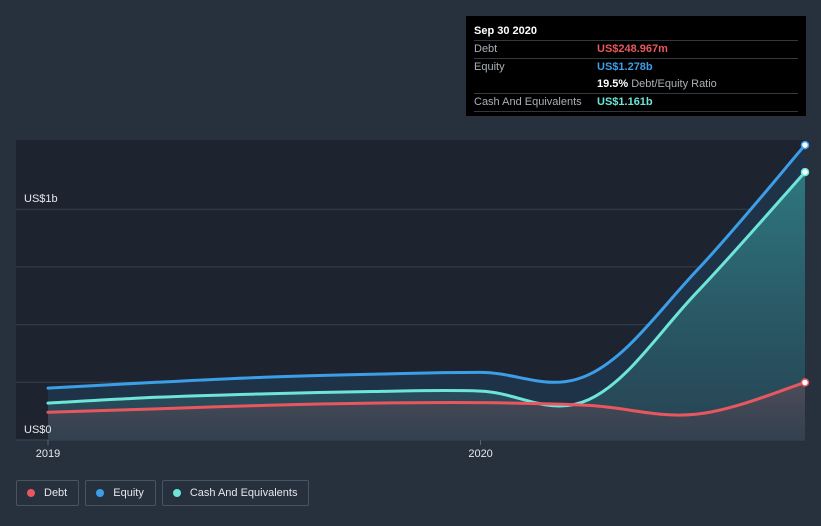 This screenshot has width=821, height=526. Describe the element at coordinates (674, 84) in the screenshot. I see `tooltip-ratio-label: Debt/Equity Ratio` at that location.